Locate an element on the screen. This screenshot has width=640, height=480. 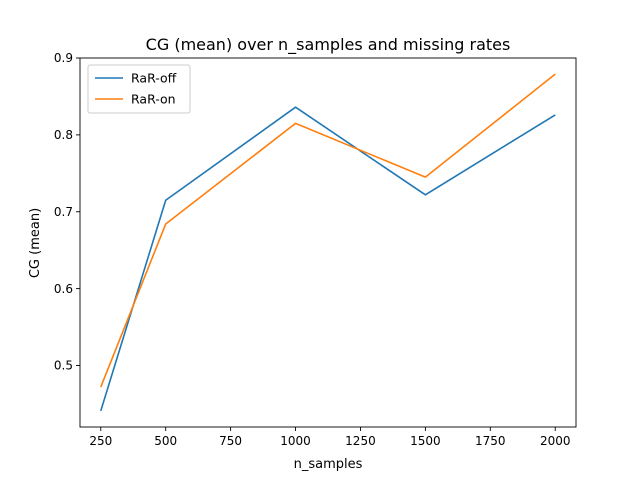
y-tick-label: 0.8 is located at coordinates (63, 135).